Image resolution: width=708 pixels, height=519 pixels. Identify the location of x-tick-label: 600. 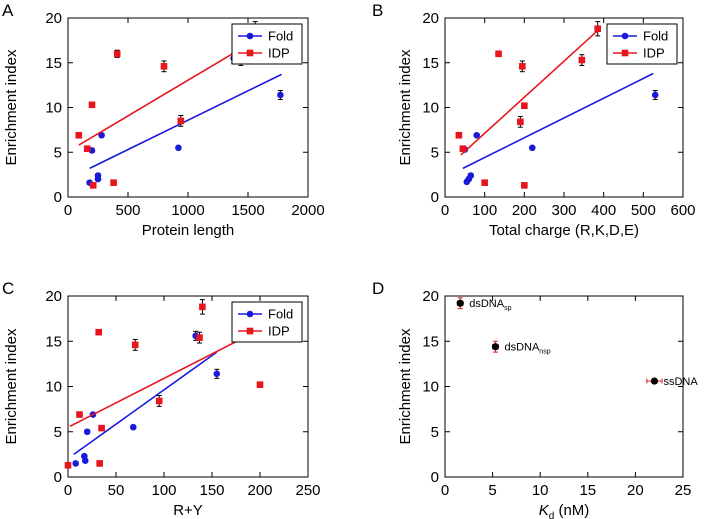
(682, 210).